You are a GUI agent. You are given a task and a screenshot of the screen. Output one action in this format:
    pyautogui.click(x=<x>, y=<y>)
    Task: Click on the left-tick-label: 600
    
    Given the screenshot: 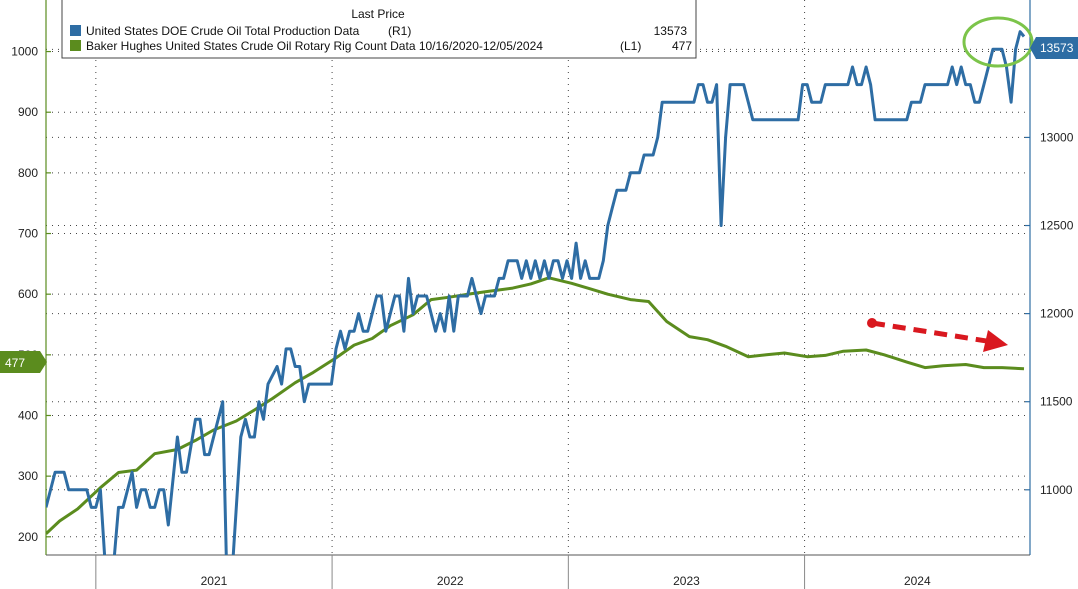 What is the action you would take?
    pyautogui.click(x=28, y=294)
    